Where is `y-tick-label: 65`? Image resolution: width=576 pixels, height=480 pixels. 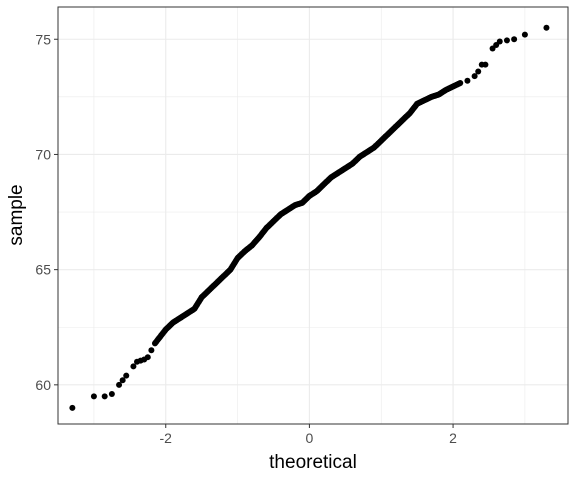
y-tick-label: 65 is located at coordinates (43, 270).